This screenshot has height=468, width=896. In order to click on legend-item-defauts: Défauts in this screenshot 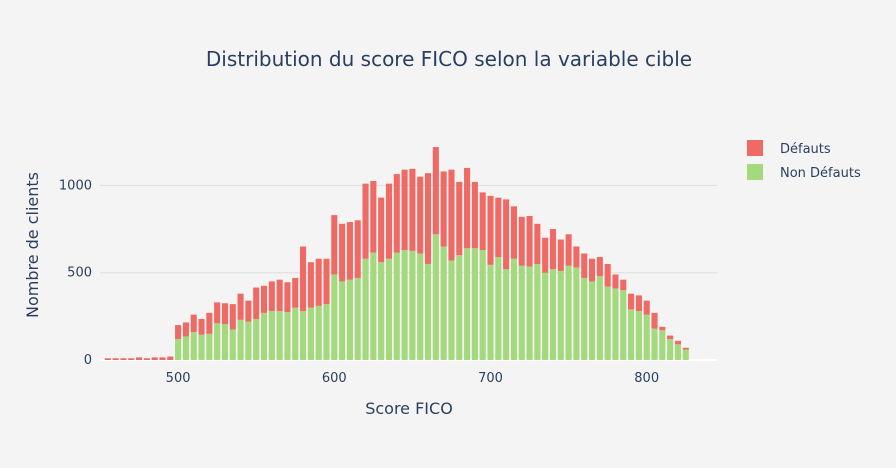, I will do `click(789, 148)`.